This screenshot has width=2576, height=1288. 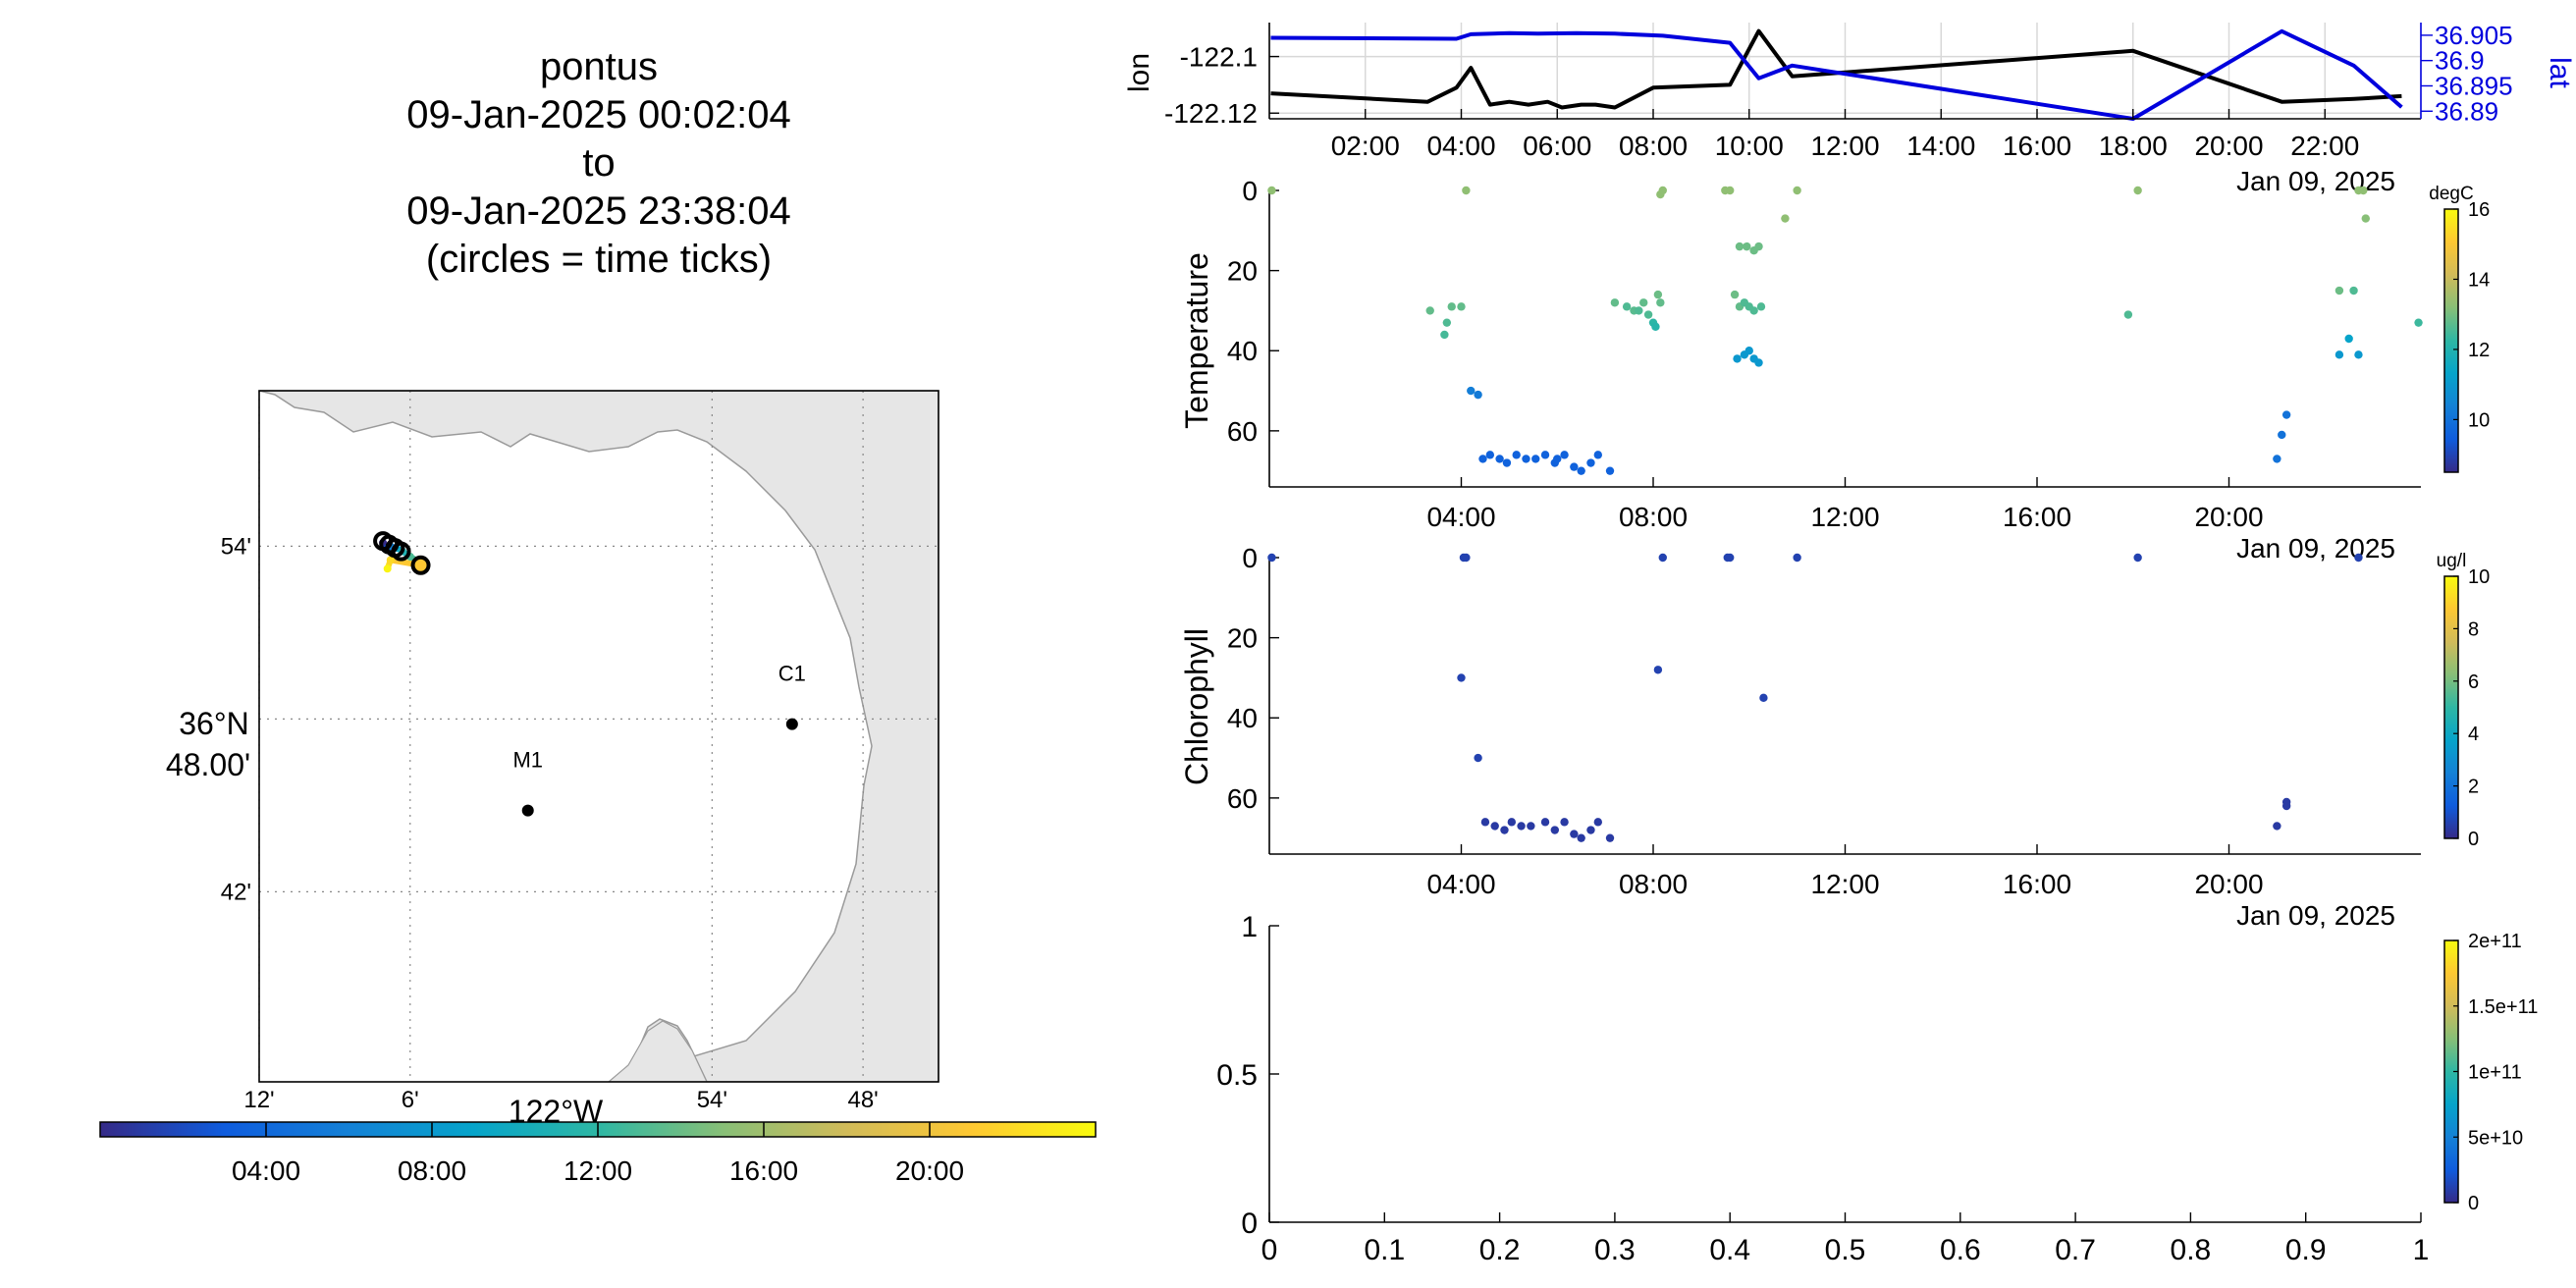 What do you see at coordinates (598, 114) in the screenshot?
I see `start-time: 09-Jan-2025 00:02:04` at bounding box center [598, 114].